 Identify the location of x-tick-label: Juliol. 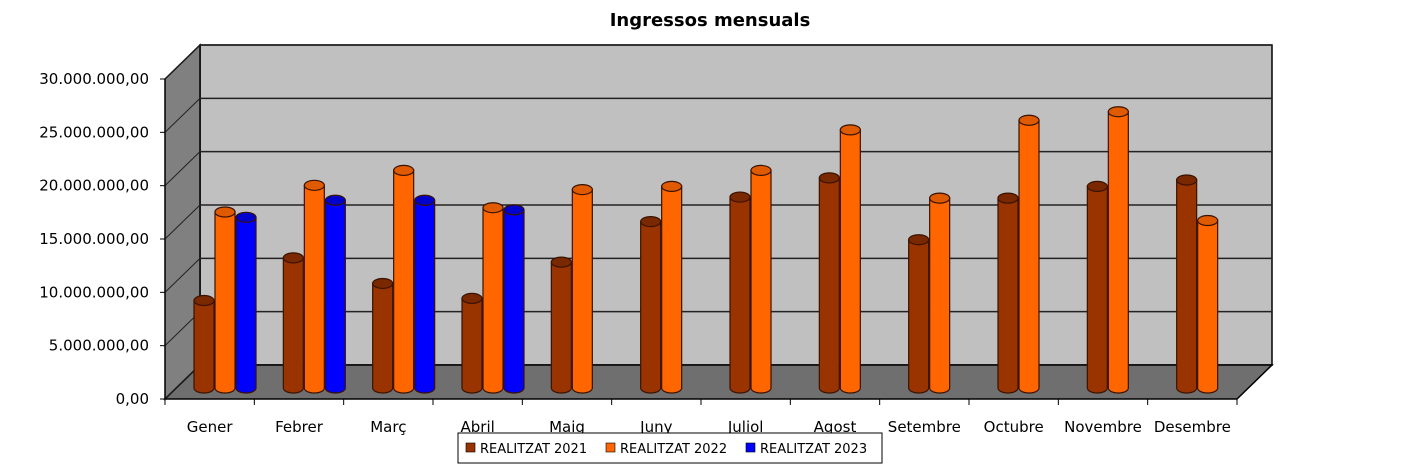
(745, 427).